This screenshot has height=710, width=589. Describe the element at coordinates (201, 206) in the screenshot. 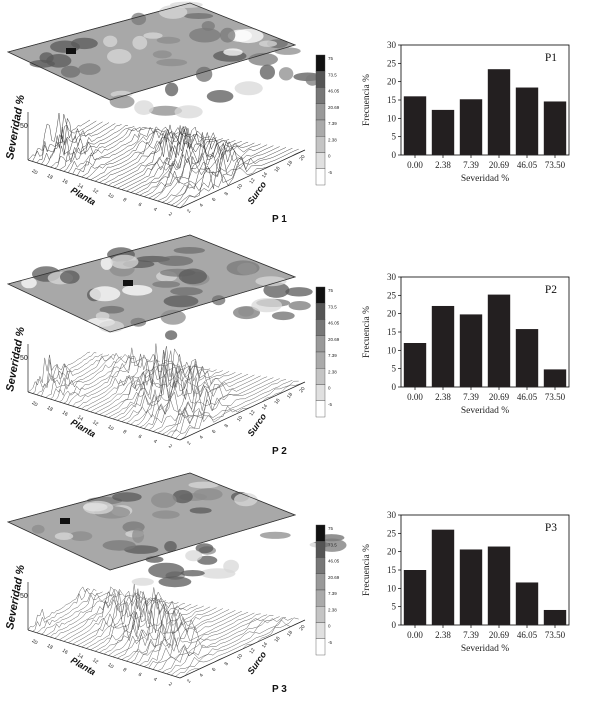

I see `surco-tick: 4` at that location.